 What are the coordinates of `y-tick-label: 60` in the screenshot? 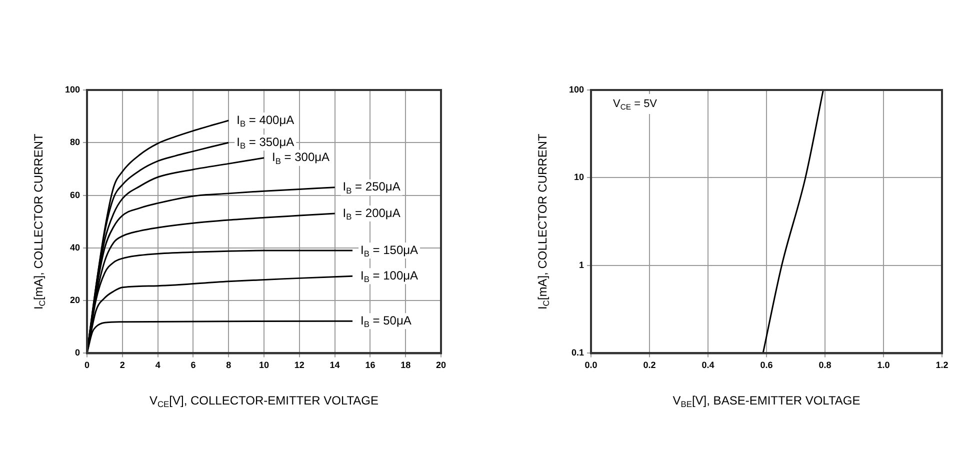 It's located at (75, 195).